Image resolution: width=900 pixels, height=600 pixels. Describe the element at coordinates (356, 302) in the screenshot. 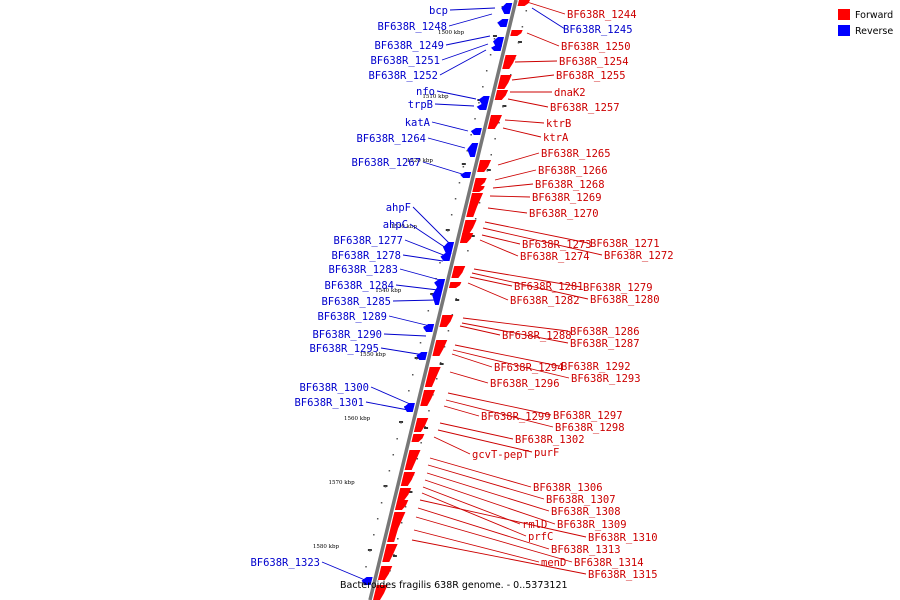

I see `gene-label-bf638r-1285: BF638R_1285` at that location.